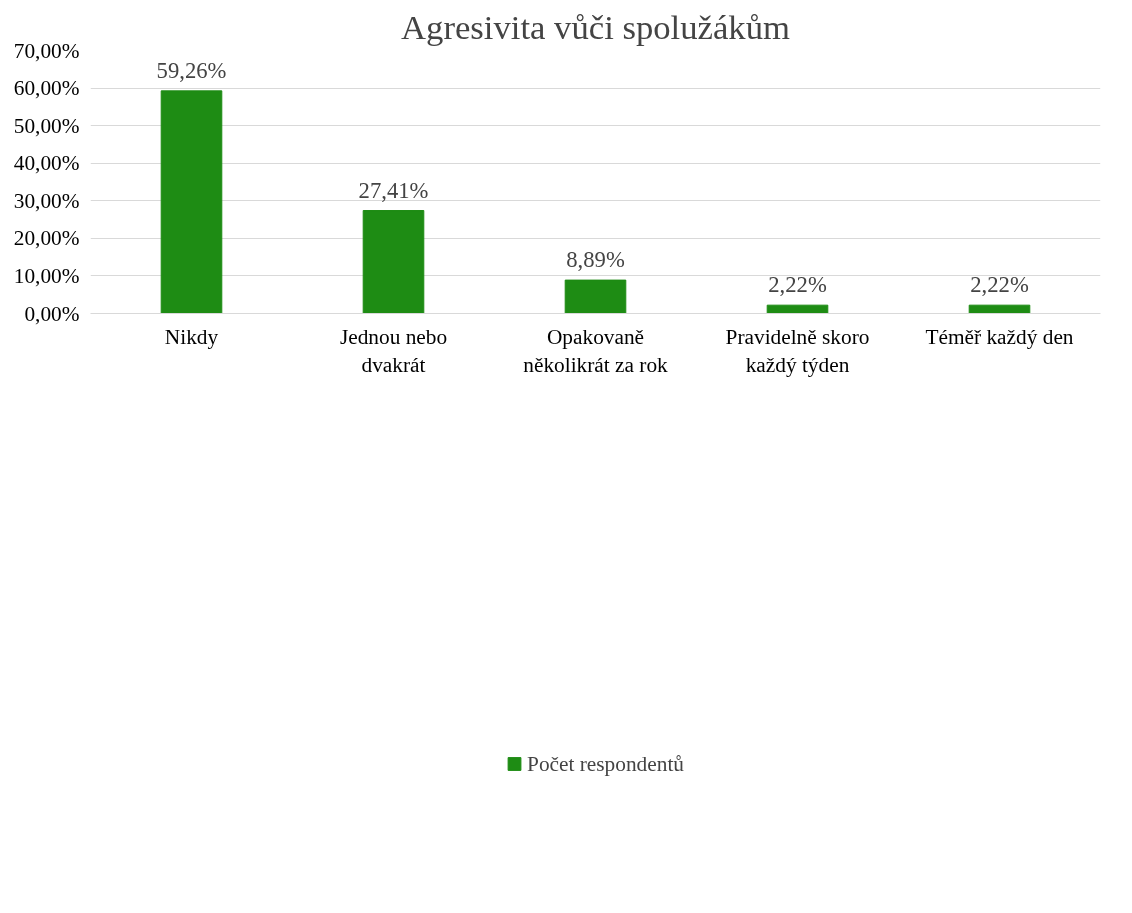  I want to click on y-tick-label: 30,00%, so click(46, 200).